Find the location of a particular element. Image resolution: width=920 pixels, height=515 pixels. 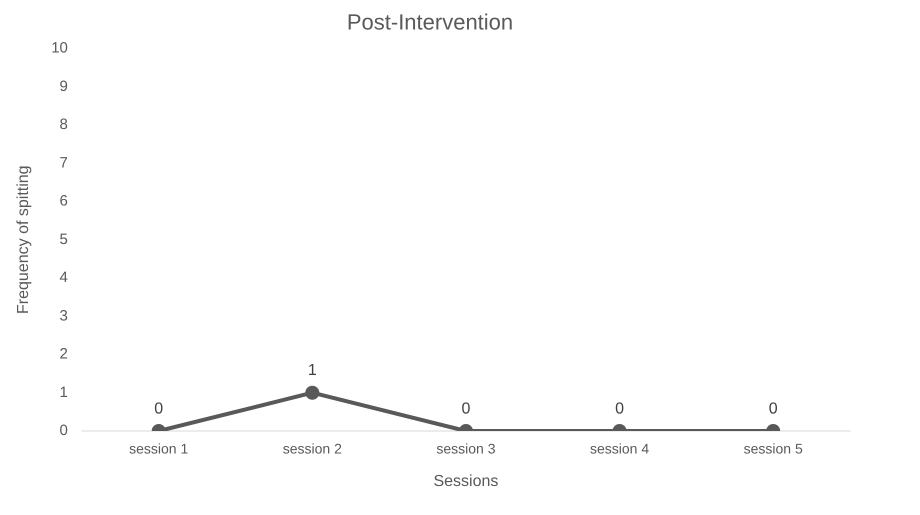

y-tick-label: 5 is located at coordinates (64, 239).